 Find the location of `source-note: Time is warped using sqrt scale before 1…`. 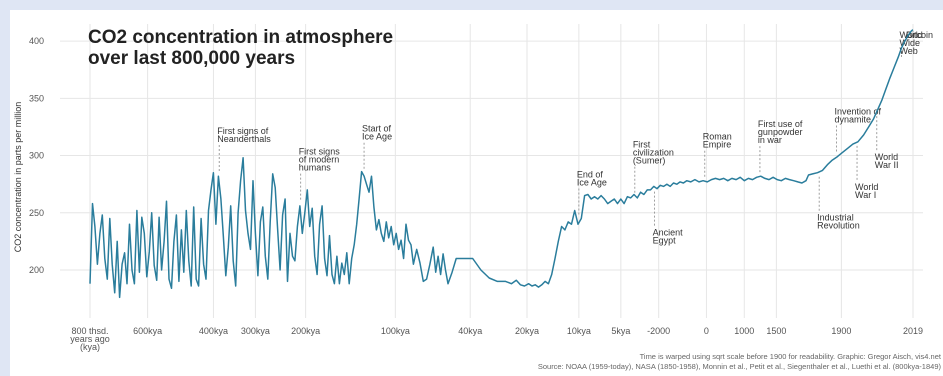

source-note: Time is warped using sqrt scale before 1… is located at coordinates (791, 356).